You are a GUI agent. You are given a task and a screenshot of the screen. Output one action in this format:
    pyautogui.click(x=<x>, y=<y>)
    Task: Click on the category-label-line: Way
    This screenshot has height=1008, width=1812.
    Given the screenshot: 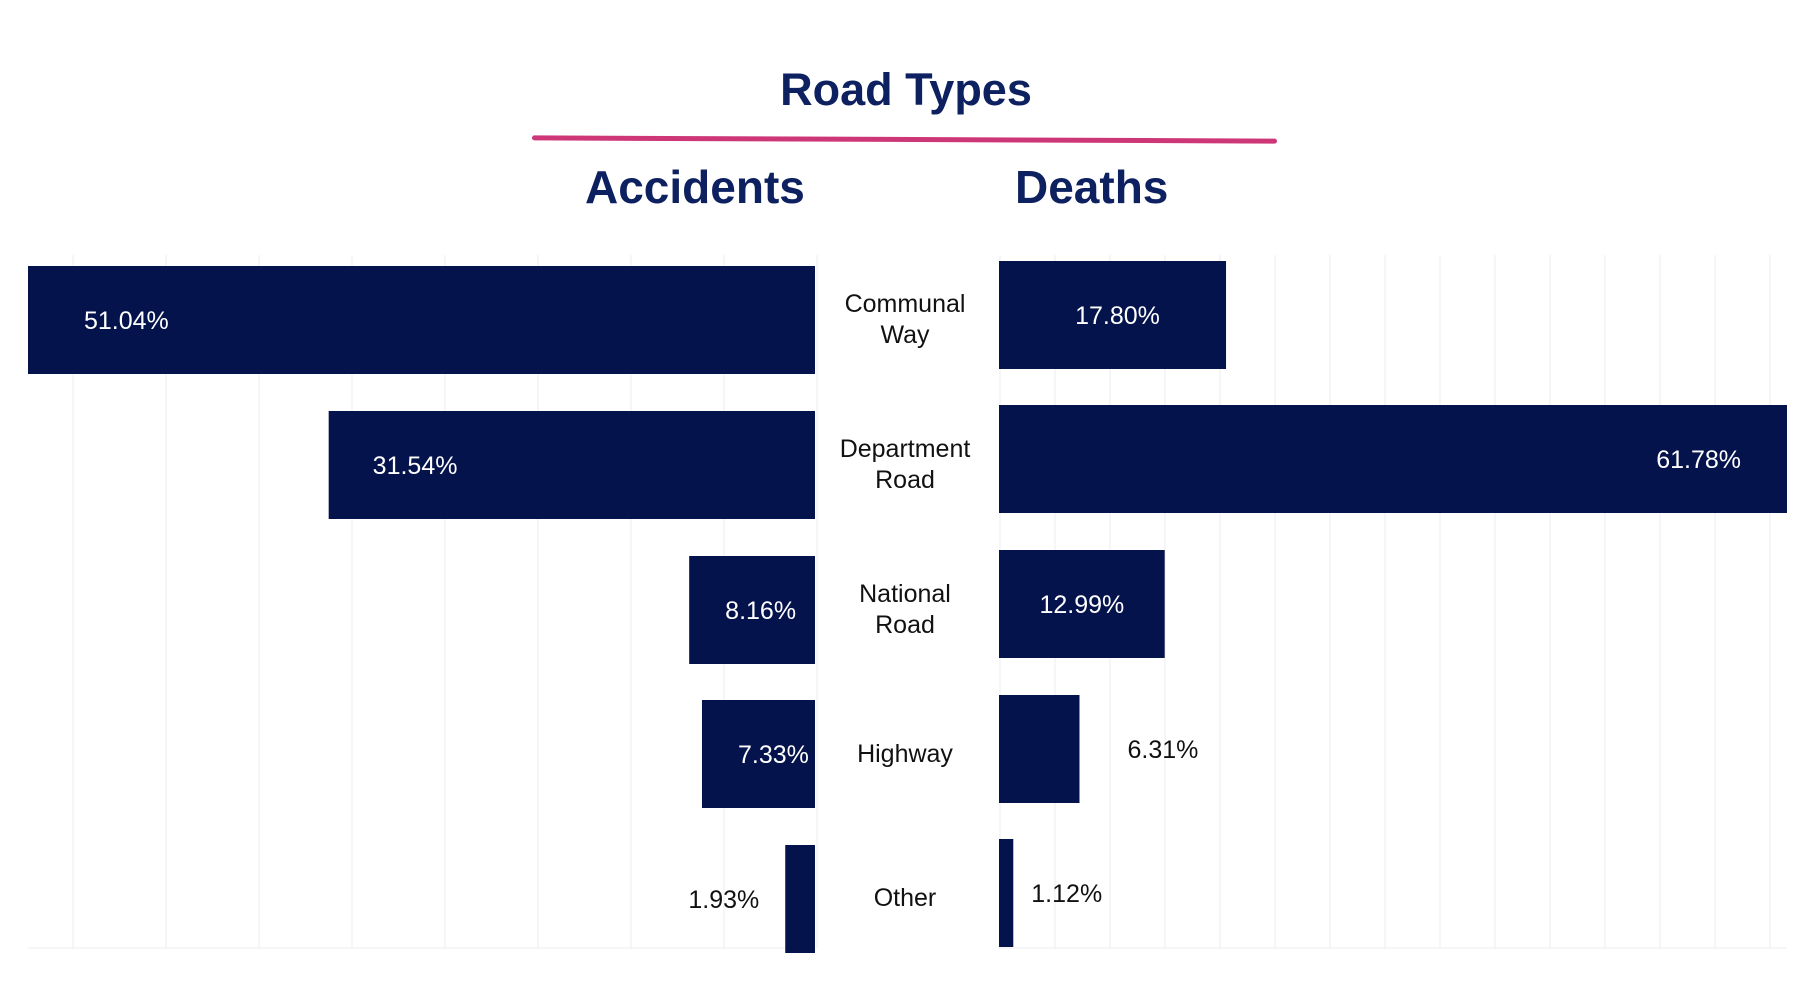 What is the action you would take?
    pyautogui.click(x=905, y=335)
    